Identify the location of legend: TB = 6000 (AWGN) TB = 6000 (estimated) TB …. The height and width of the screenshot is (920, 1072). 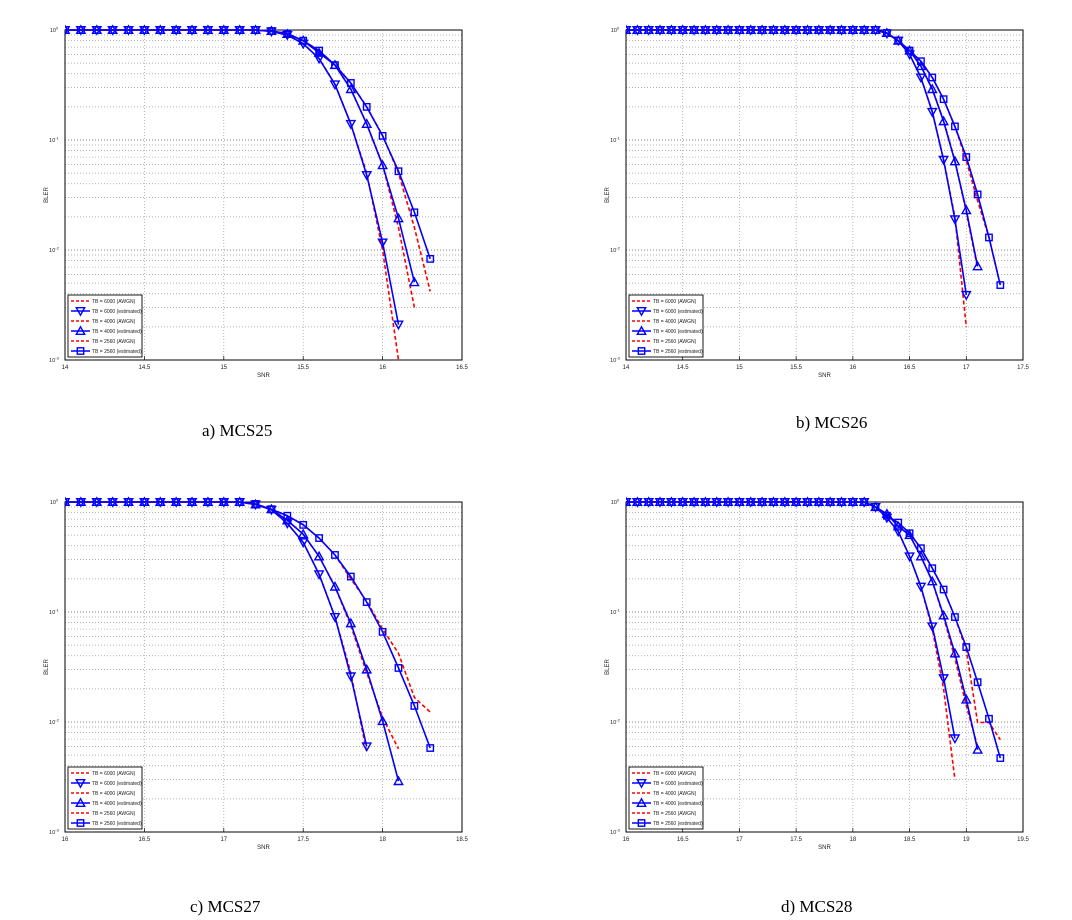
(105, 326).